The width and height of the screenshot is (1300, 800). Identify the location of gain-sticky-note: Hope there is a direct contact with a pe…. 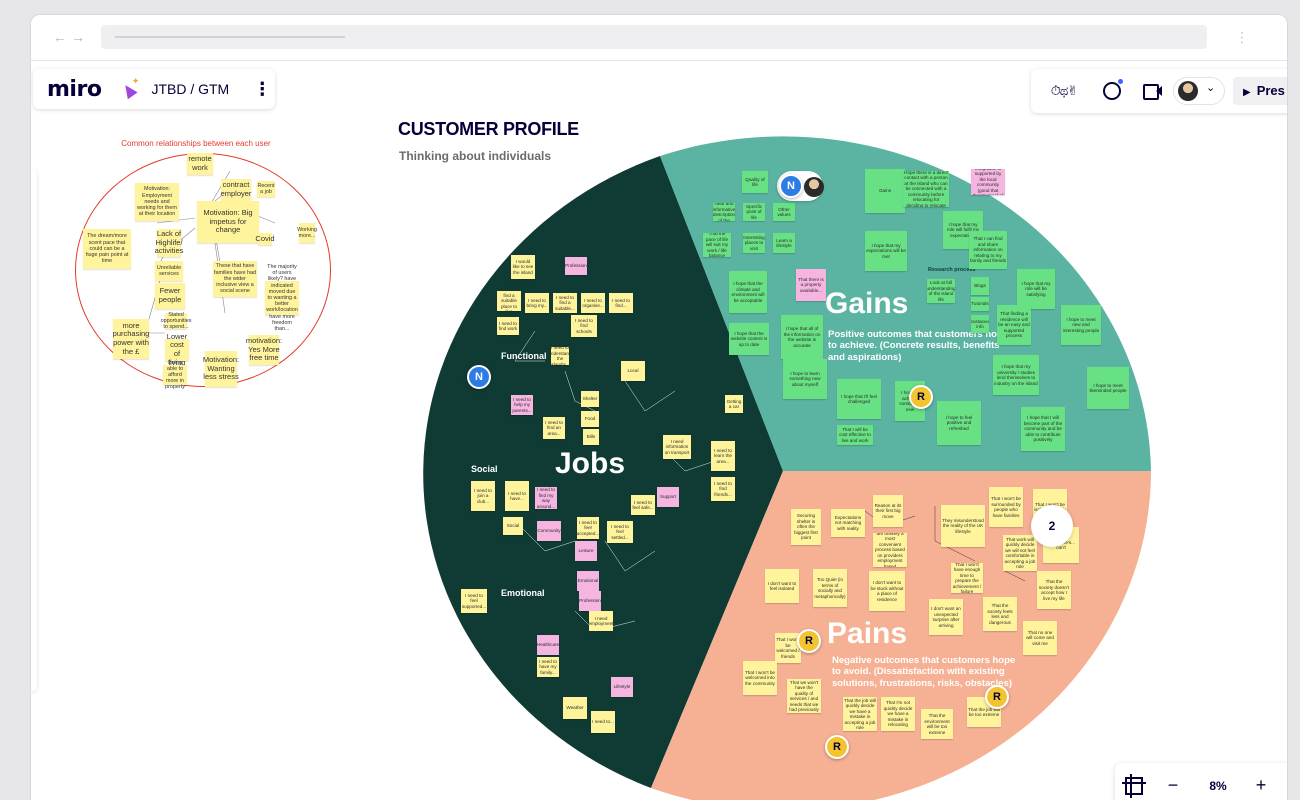
(926, 189).